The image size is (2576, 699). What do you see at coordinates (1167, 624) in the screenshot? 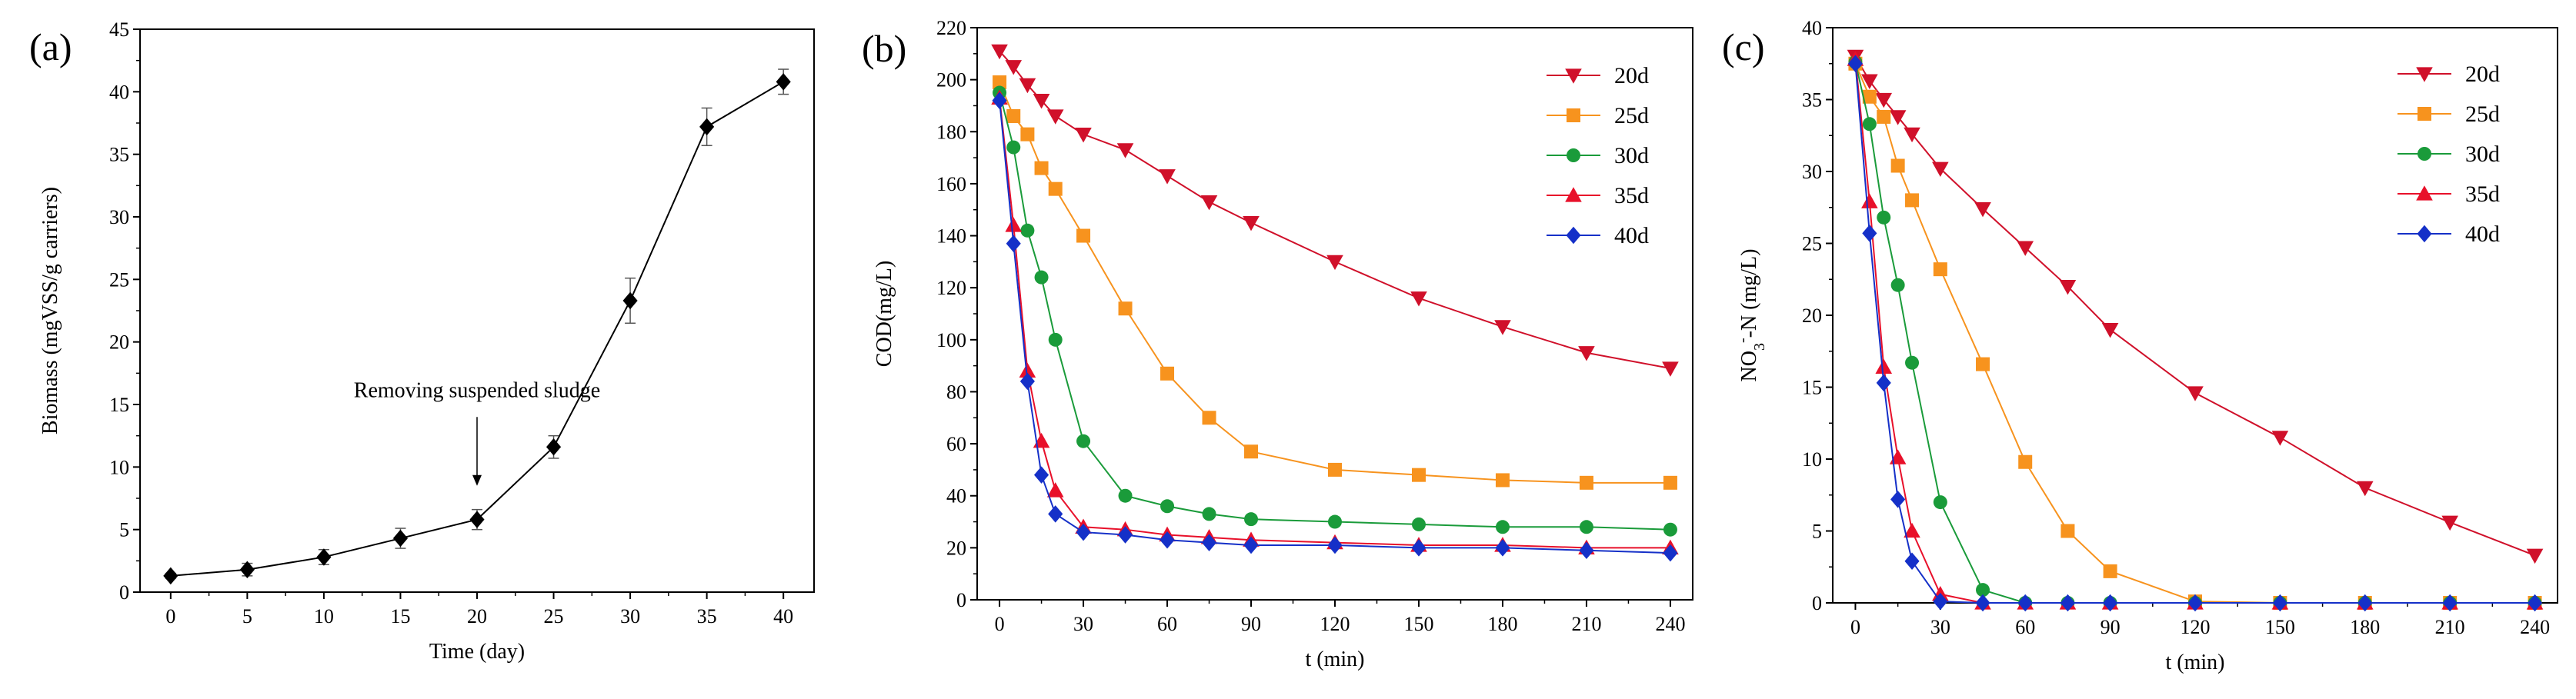
I see `x-tick-label: 60` at bounding box center [1167, 624].